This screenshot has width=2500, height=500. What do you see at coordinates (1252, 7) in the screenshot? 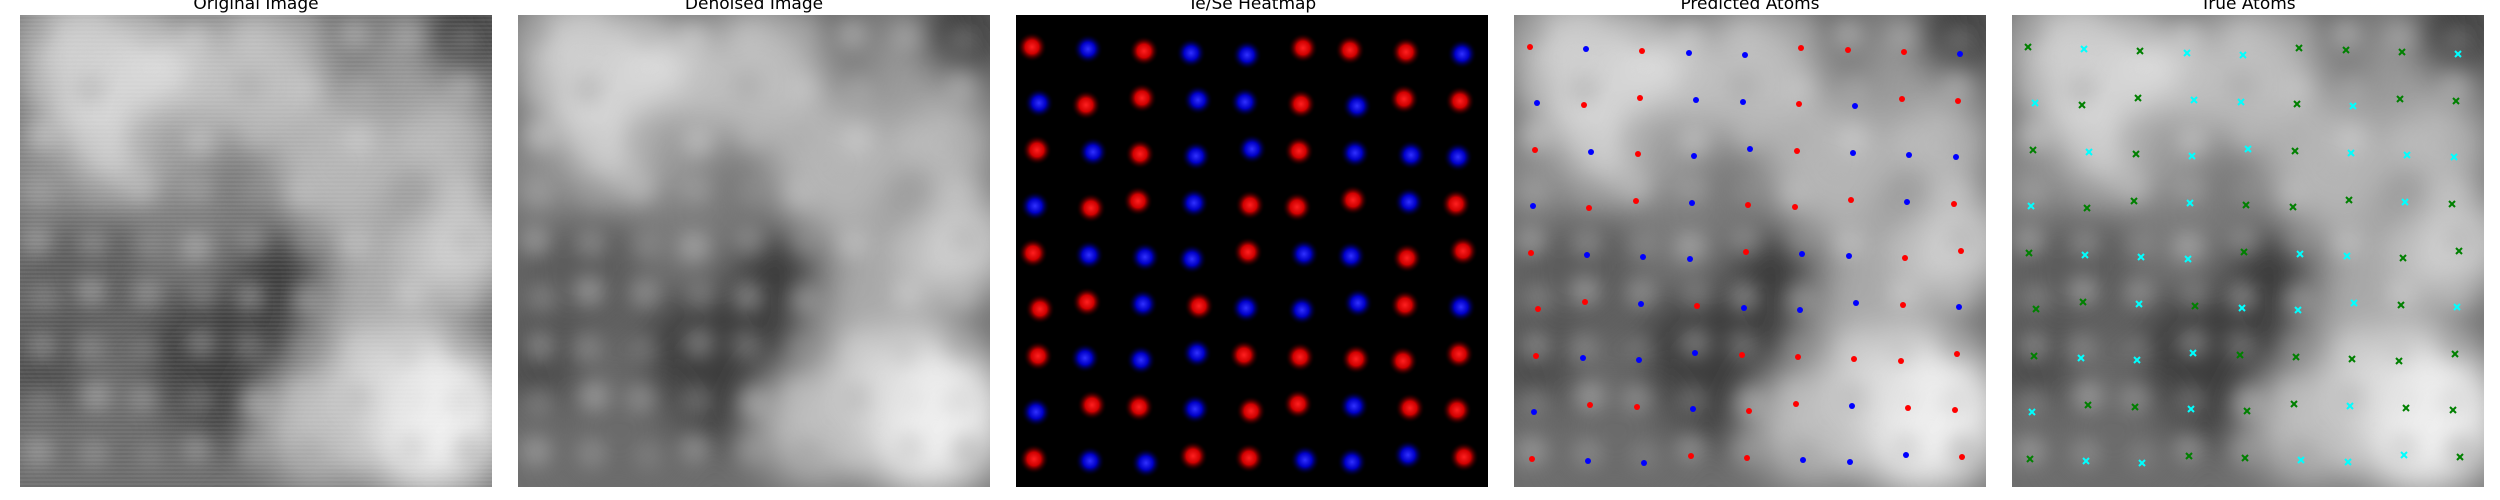
I see `title-heatmap: Te/Se Heatmap` at bounding box center [1252, 7].